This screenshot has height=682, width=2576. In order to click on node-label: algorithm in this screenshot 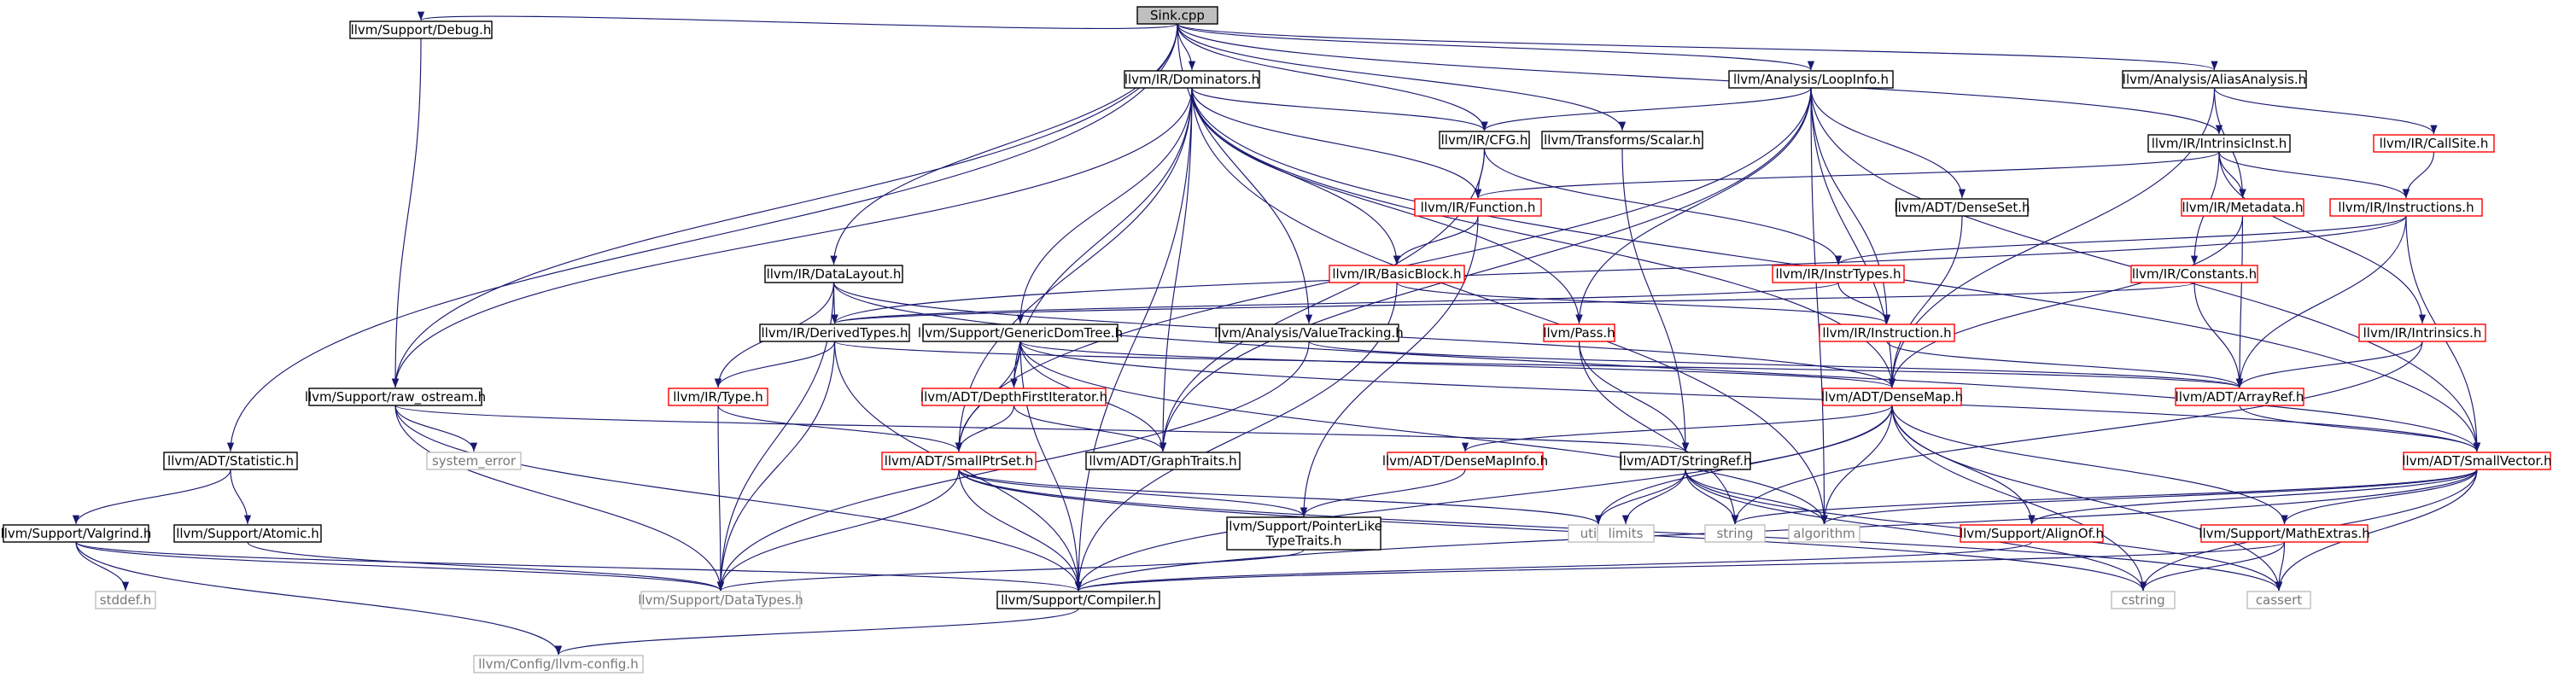, I will do `click(1824, 534)`.